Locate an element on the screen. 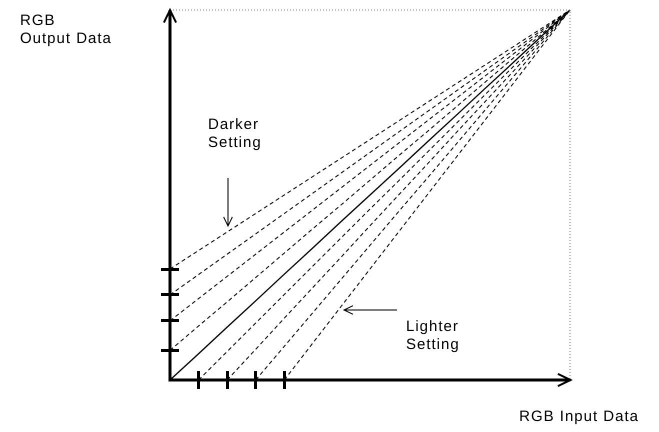 This screenshot has height=432, width=659. annotation: Darker Setting is located at coordinates (235, 134).